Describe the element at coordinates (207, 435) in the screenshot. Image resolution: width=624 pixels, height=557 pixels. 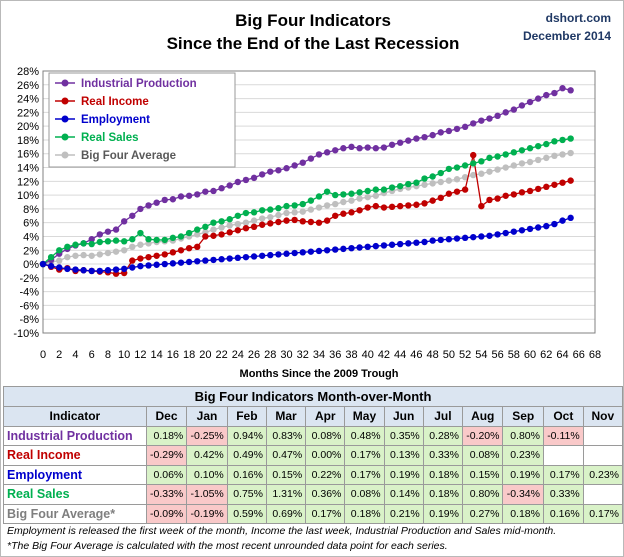
I see `table-cell: -0.25%` at that location.